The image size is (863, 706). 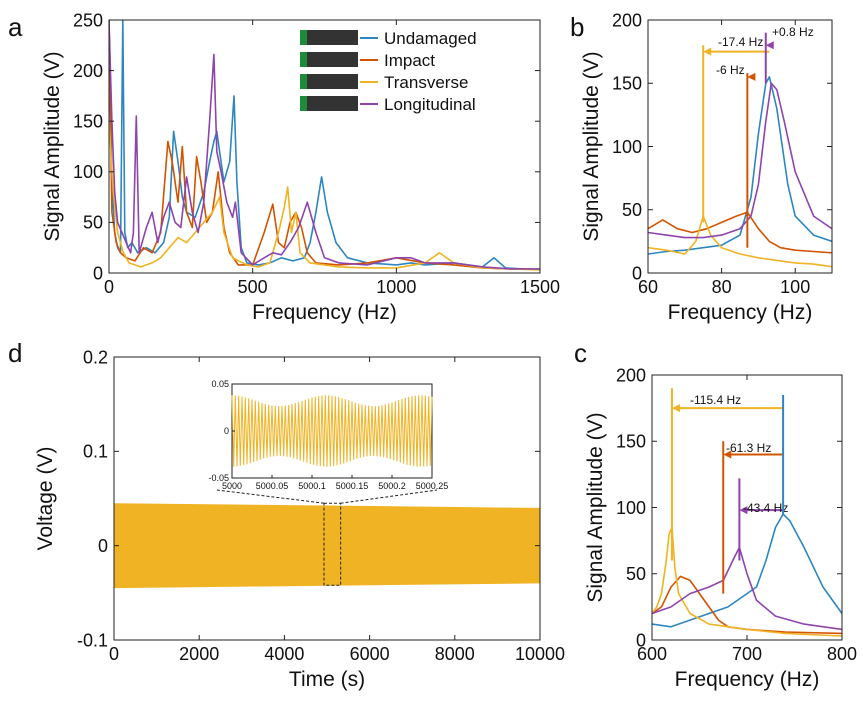 What do you see at coordinates (631, 508) in the screenshot?
I see `panel-c-ytick-label-2: 100` at bounding box center [631, 508].